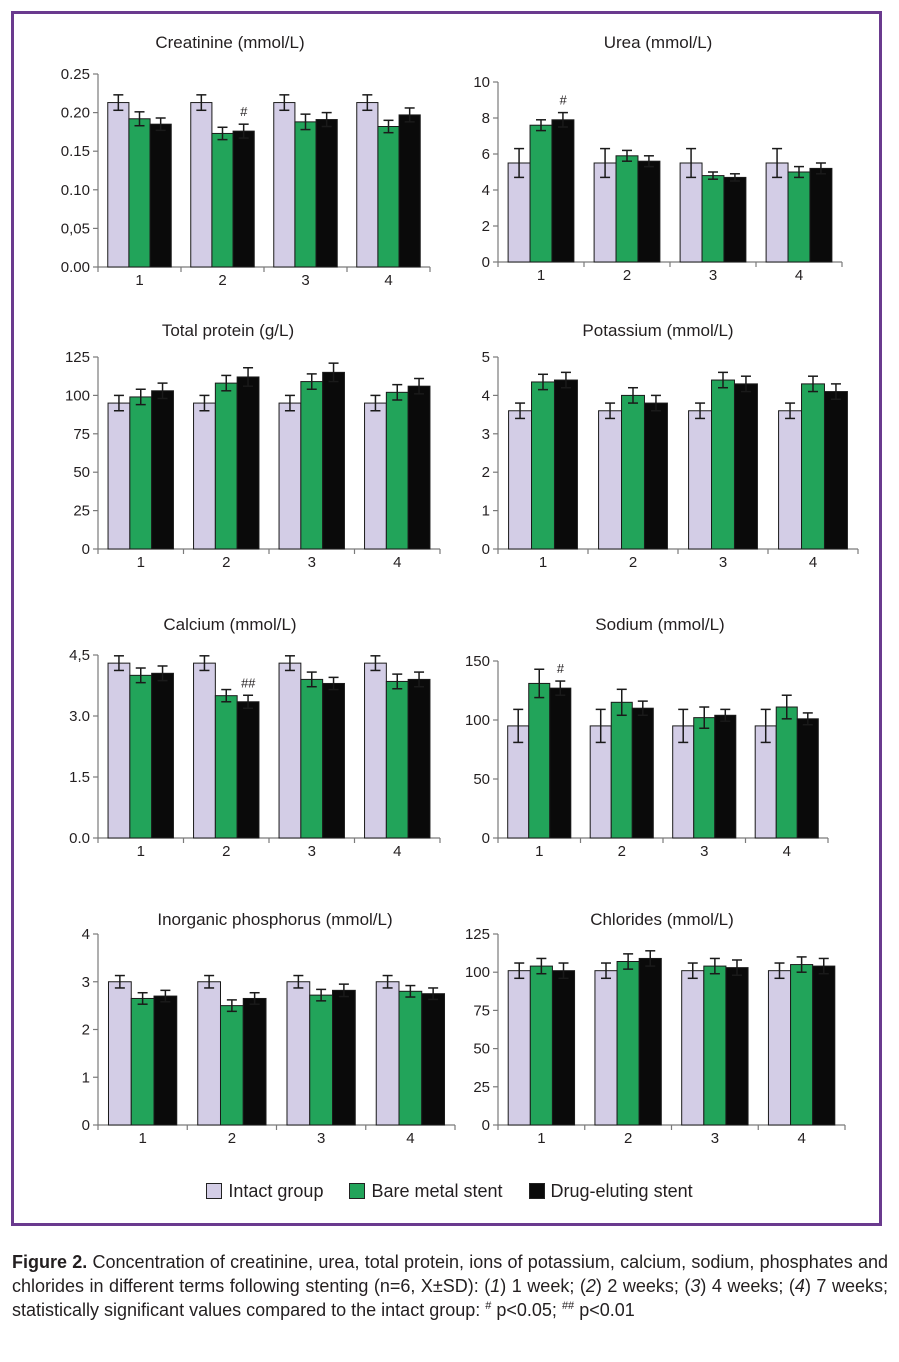 The height and width of the screenshot is (1362, 899). I want to click on caption-text: p<0.05;, so click(526, 1310).